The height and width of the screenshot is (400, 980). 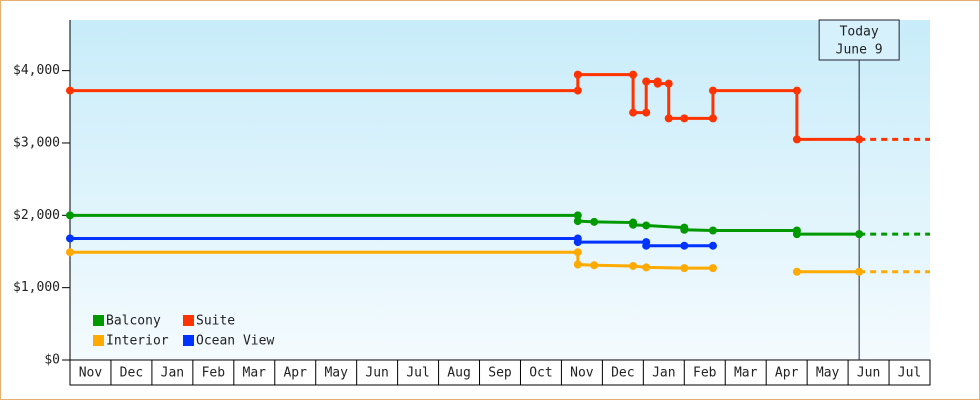 What do you see at coordinates (36, 287) in the screenshot?
I see `y-tick-label: $1,000` at bounding box center [36, 287].